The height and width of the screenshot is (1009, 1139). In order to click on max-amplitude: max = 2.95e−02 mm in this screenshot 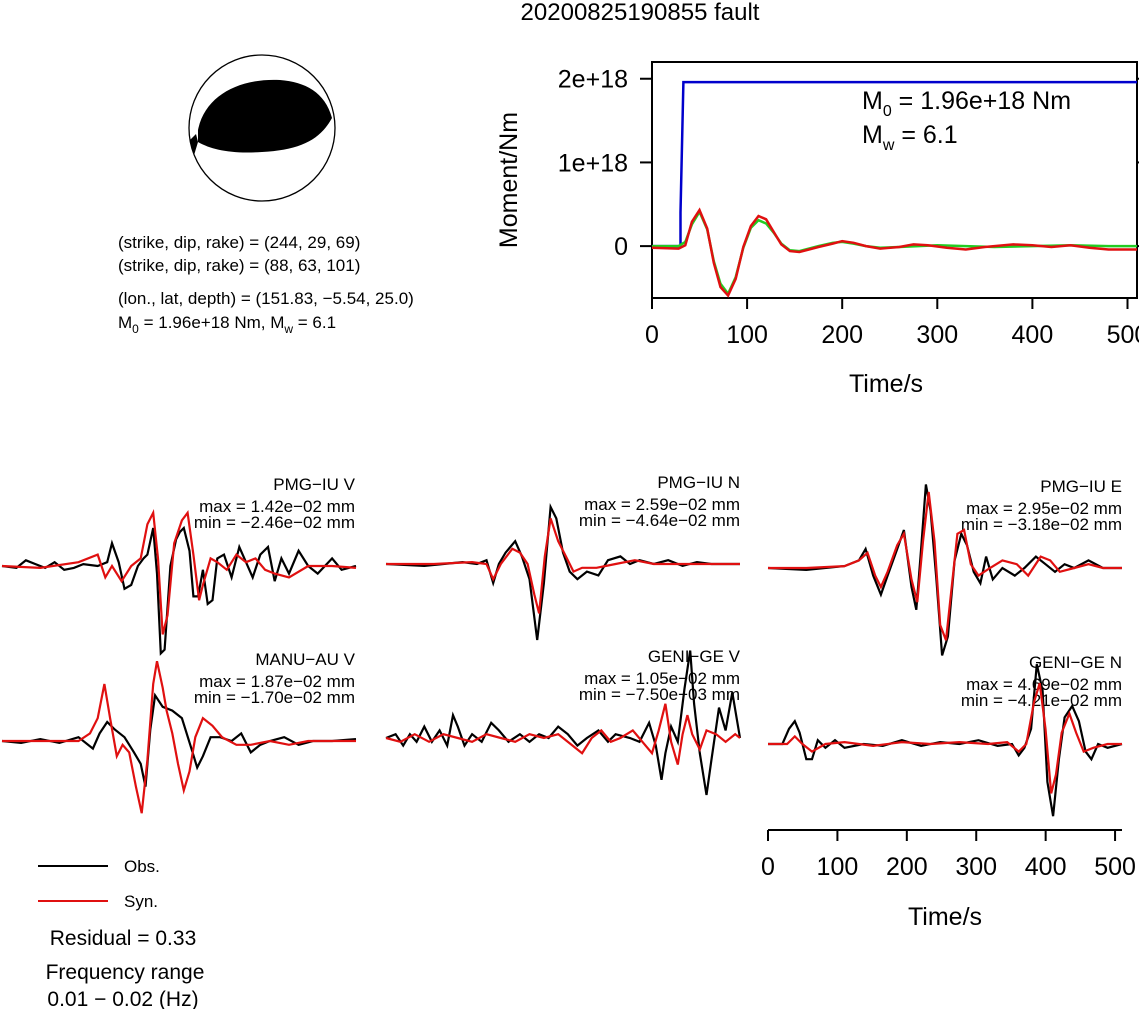, I will do `click(1044, 508)`.